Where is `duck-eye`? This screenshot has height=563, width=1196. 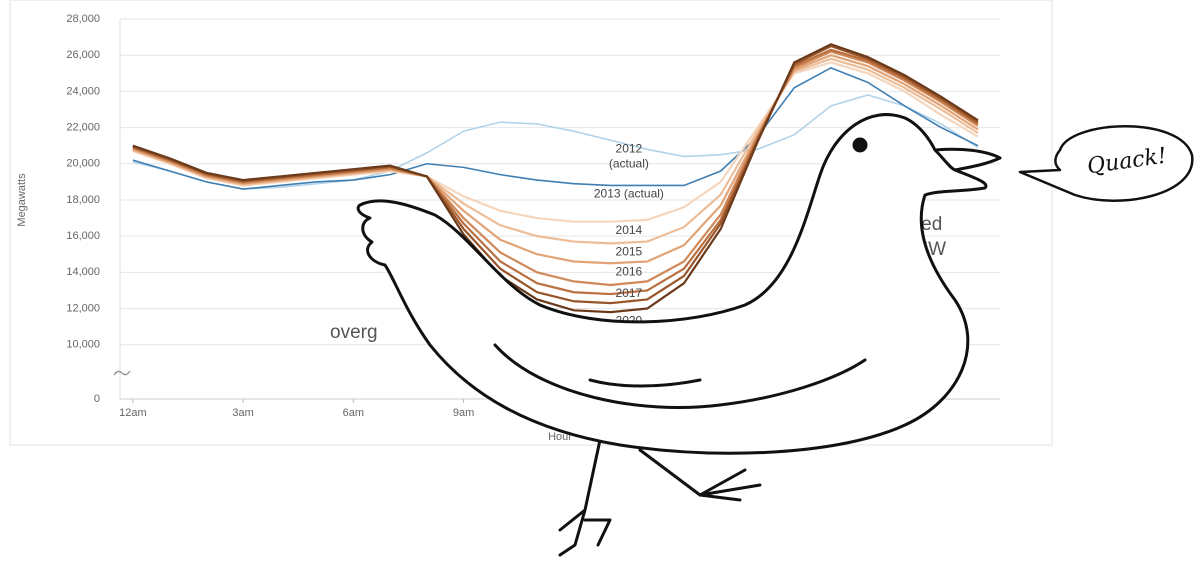 duck-eye is located at coordinates (860, 145).